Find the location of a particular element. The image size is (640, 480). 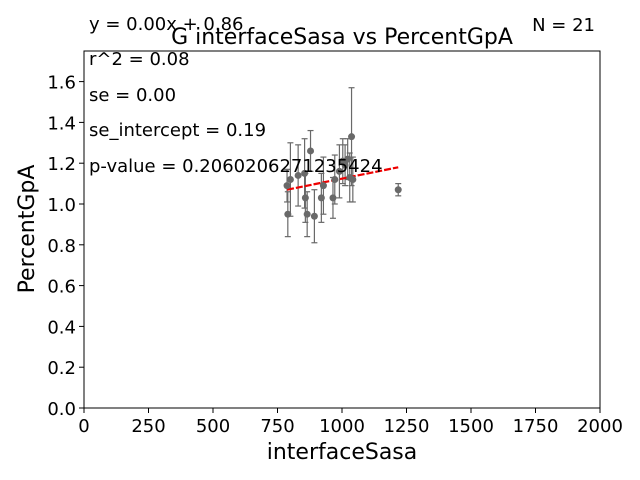

n-annotation: N = 21 is located at coordinates (563, 25).